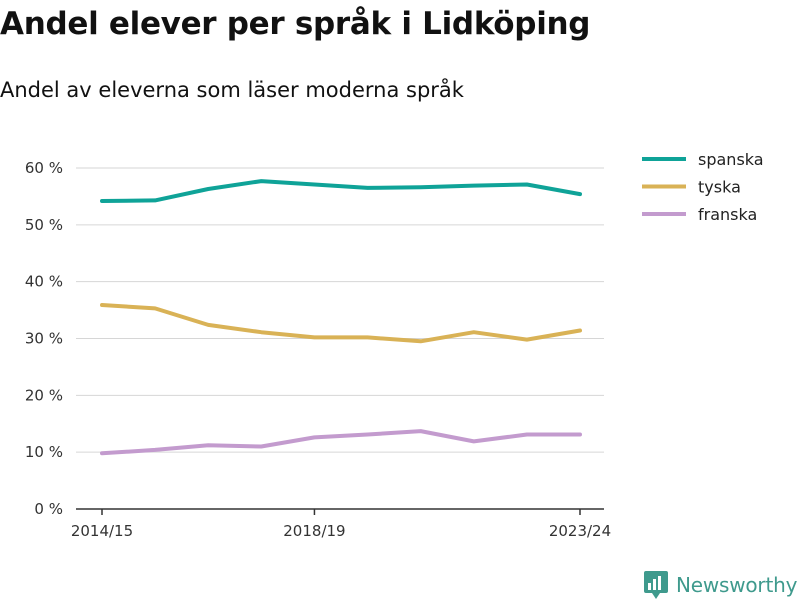  I want to click on series-line-spanska, so click(341, 191).